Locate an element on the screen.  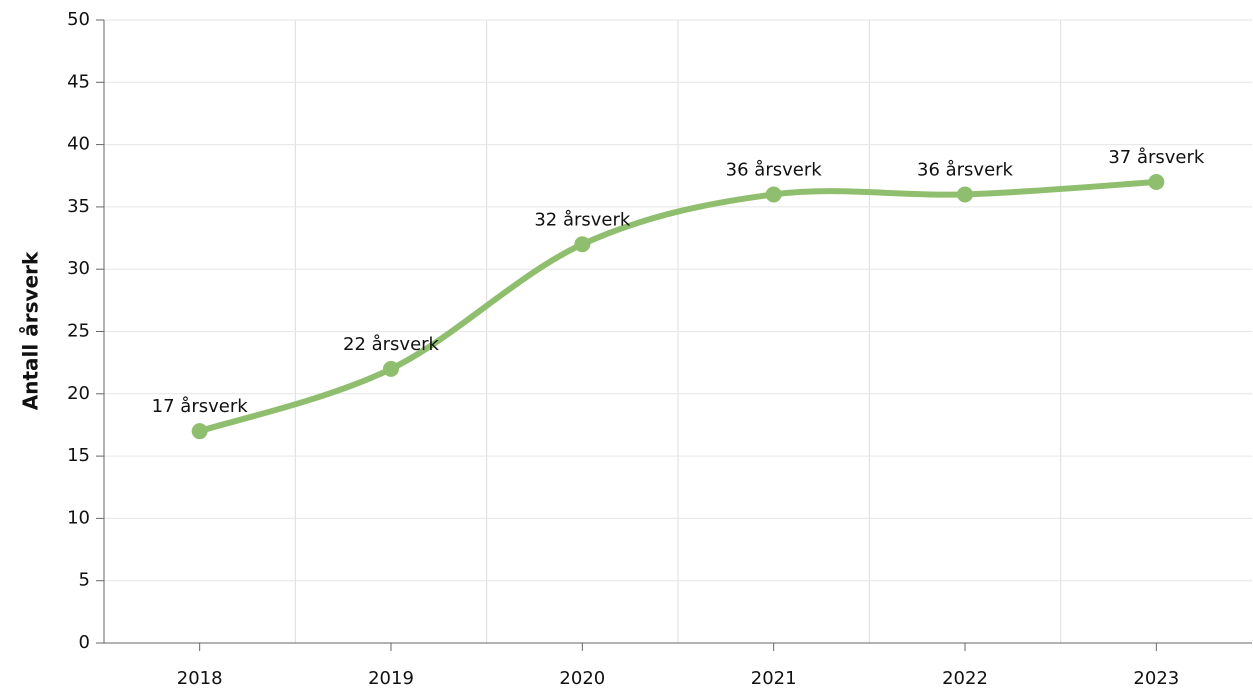
y-tick-label: 40 is located at coordinates (78, 144).